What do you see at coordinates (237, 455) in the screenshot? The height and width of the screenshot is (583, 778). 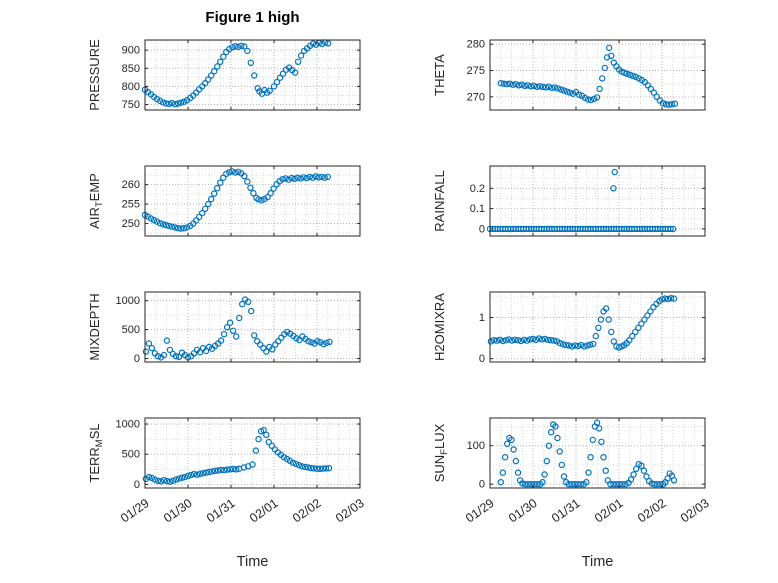 I see `data-series-terr-msl` at bounding box center [237, 455].